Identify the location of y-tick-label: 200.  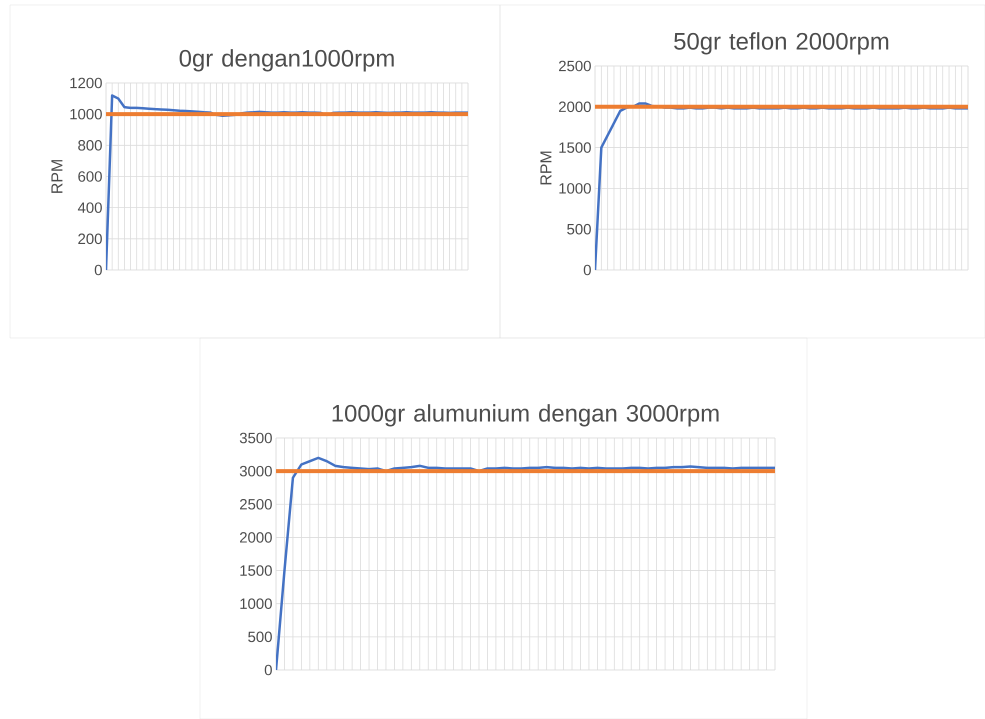
(90, 239).